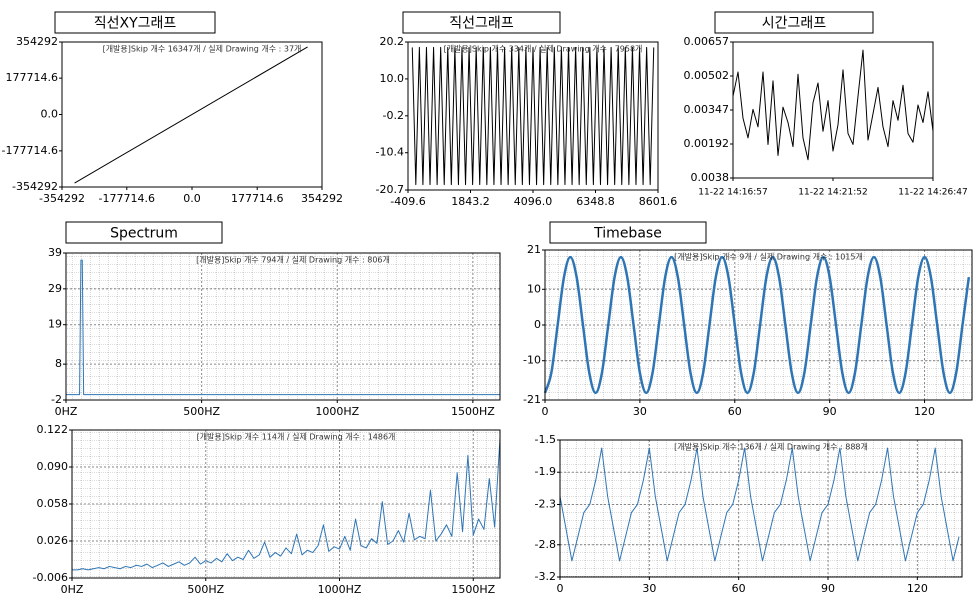 The image size is (977, 604). What do you see at coordinates (534, 249) in the screenshot?
I see `y-tick-label: 21` at bounding box center [534, 249].